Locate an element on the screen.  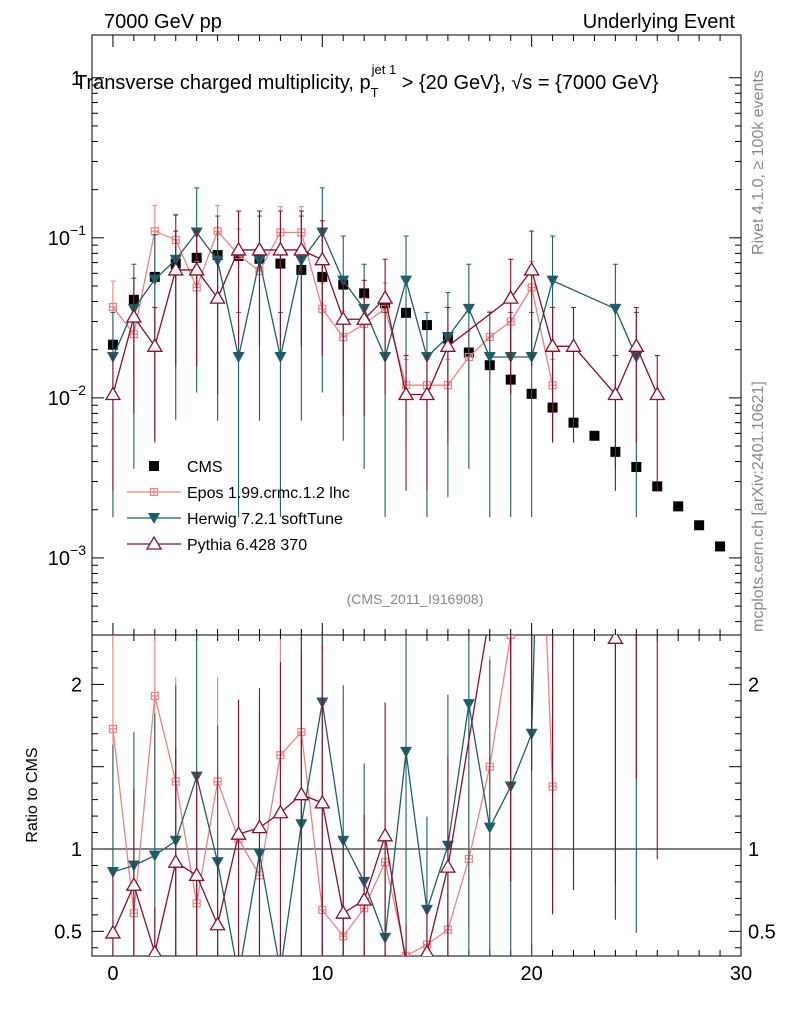
y-tick-label-ratio-right: 2 is located at coordinates (753, 685).